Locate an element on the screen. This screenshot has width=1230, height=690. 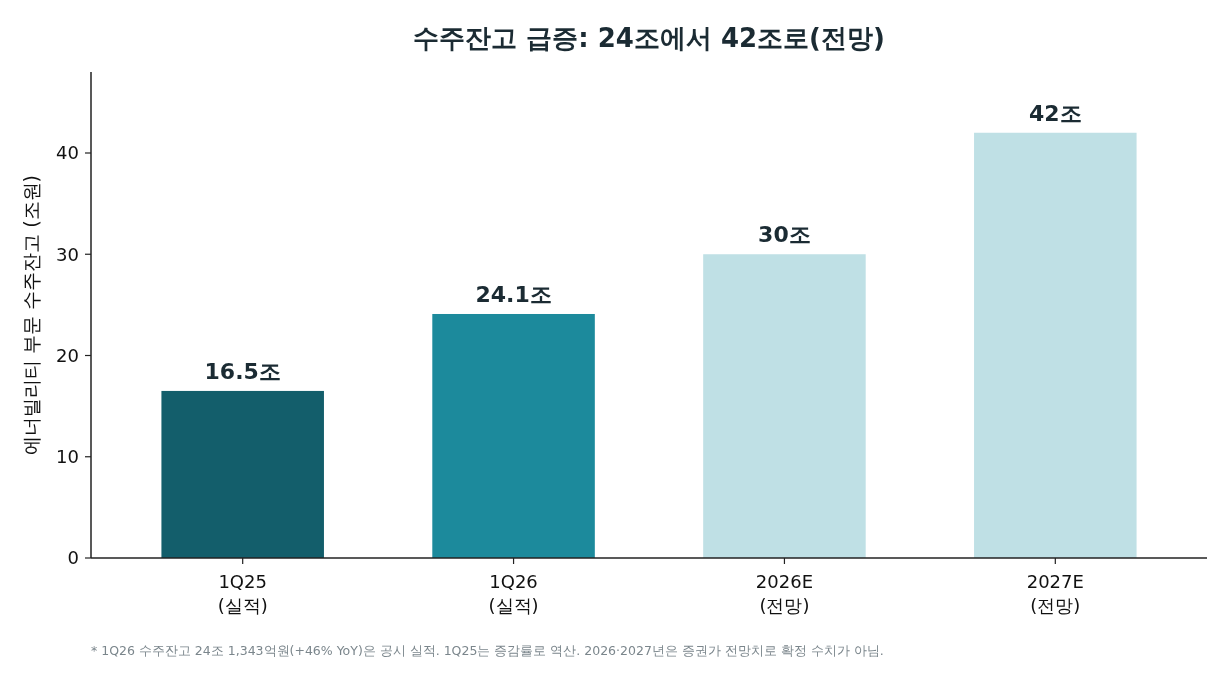
x-tick-label: 1Q26 (실적) is located at coordinates (513, 593).